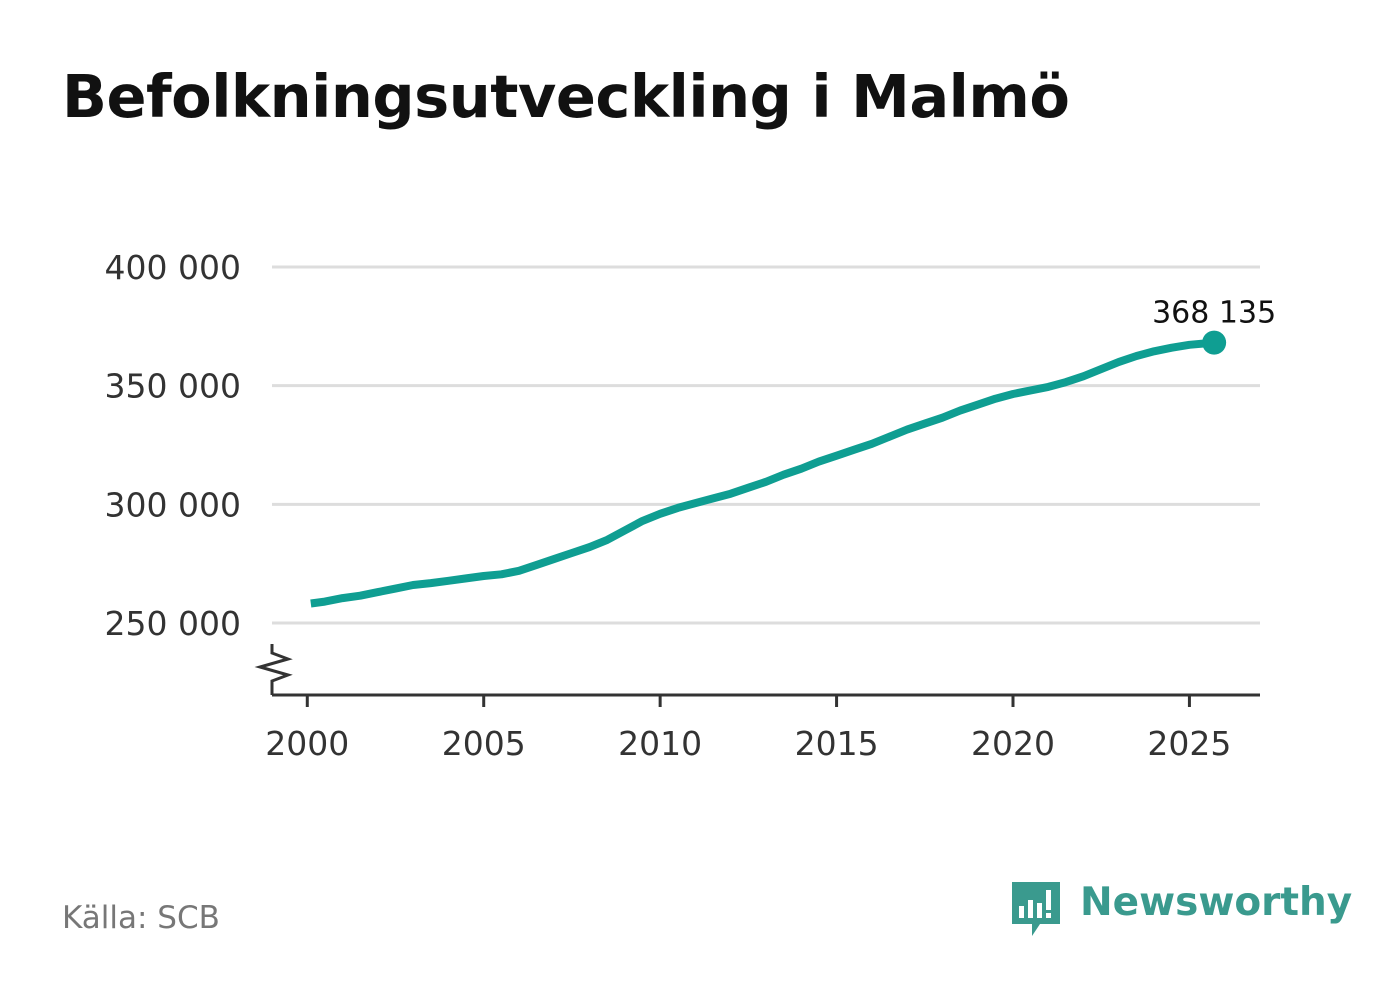  What do you see at coordinates (757, 675) in the screenshot?
I see `x-axis` at bounding box center [757, 675].